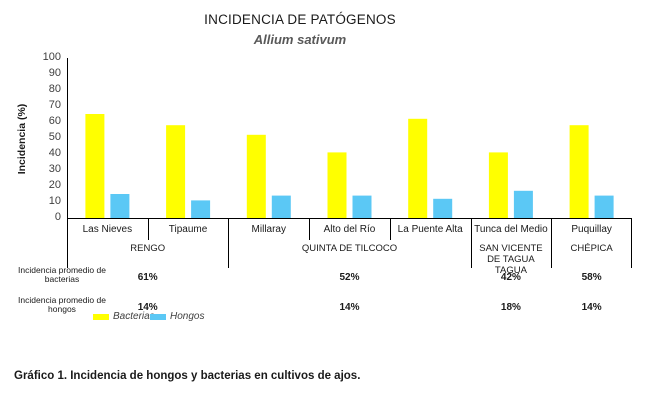 This screenshot has height=400, width=660. What do you see at coordinates (337, 185) in the screenshot?
I see `bar-bacterias-alto-del-río` at bounding box center [337, 185].